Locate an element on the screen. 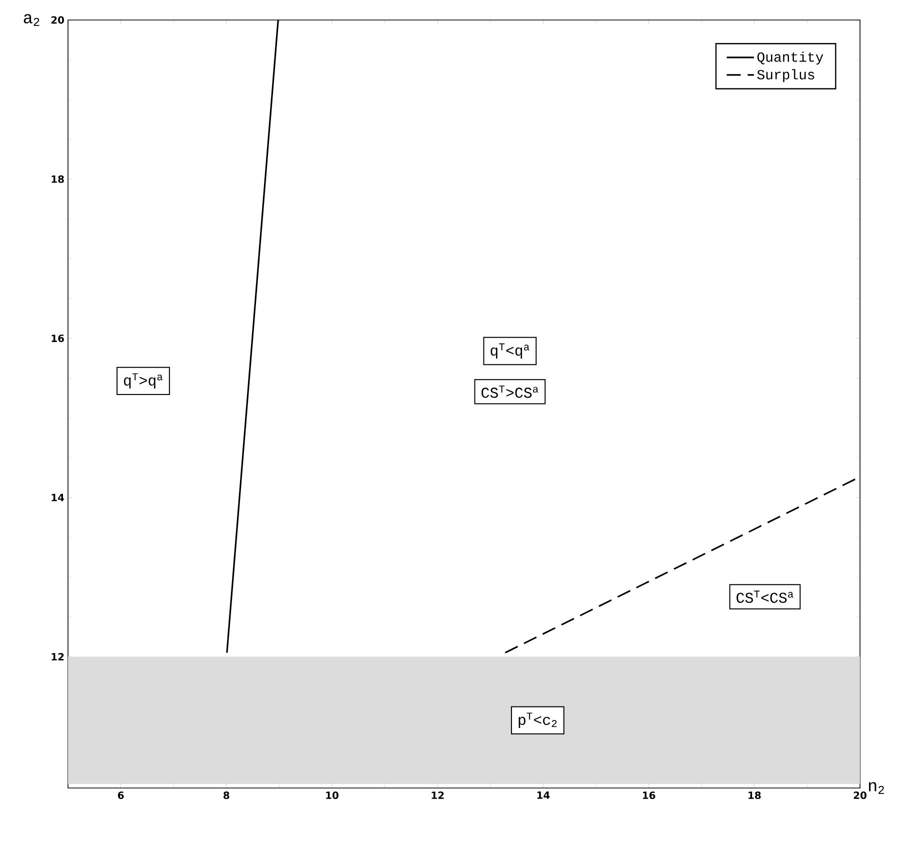 This screenshot has height=844, width=905. x-axis-title: n$_{2}$ is located at coordinates (876, 788).